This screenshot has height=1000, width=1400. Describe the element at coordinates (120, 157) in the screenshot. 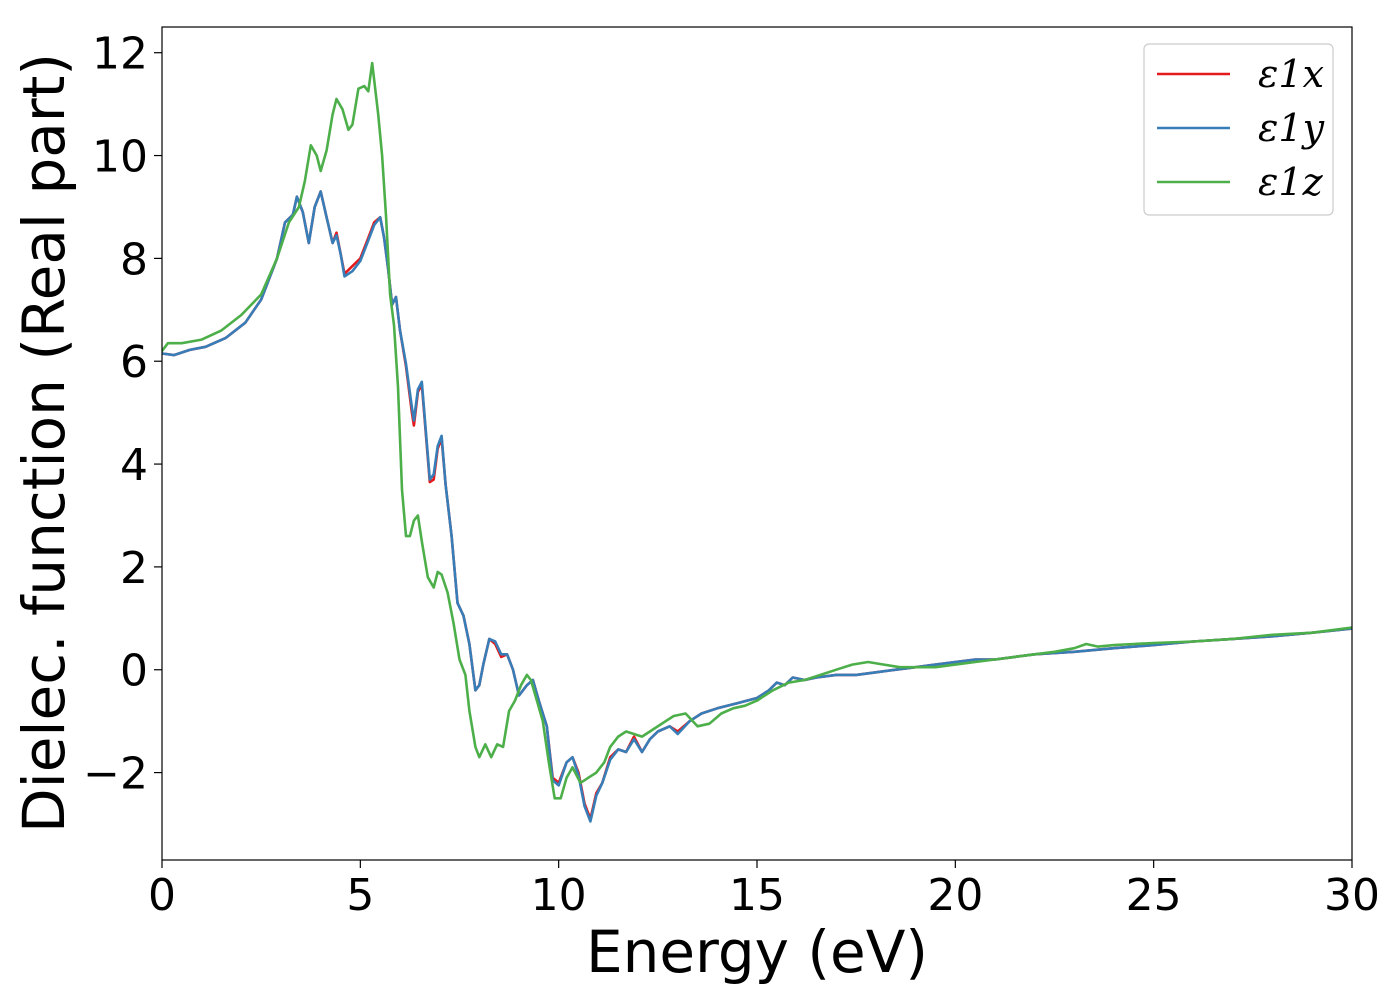

I see `y-tick-label: 10` at that location.